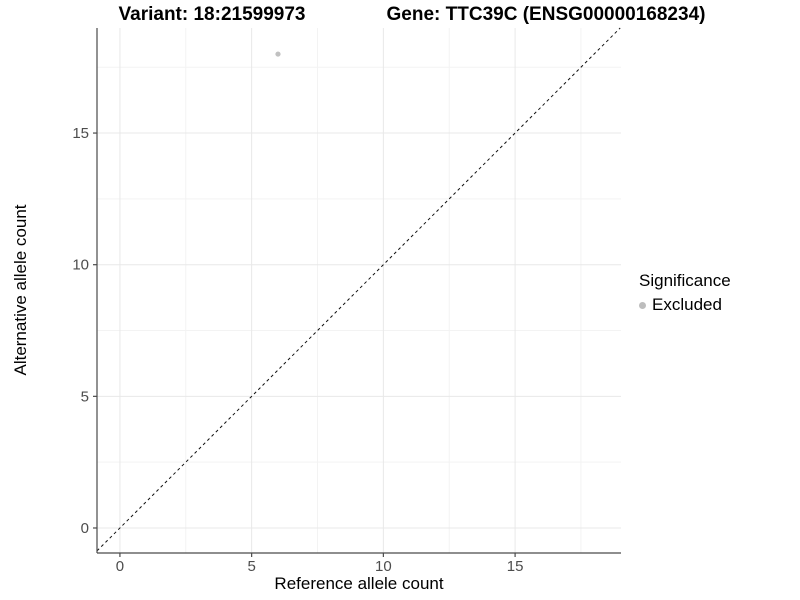 The image size is (800, 600). Describe the element at coordinates (80, 133) in the screenshot. I see `y-tick-label: 15` at that location.